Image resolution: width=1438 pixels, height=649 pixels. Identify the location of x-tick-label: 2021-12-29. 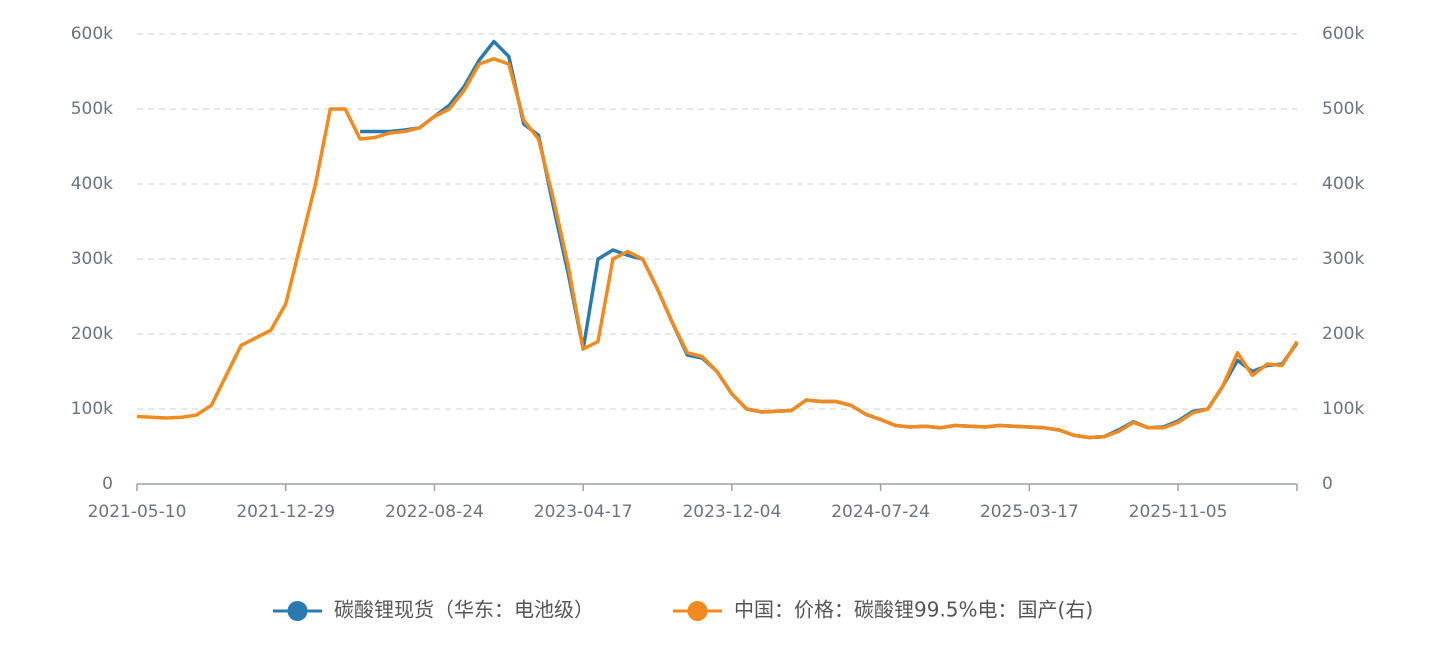
(285, 512).